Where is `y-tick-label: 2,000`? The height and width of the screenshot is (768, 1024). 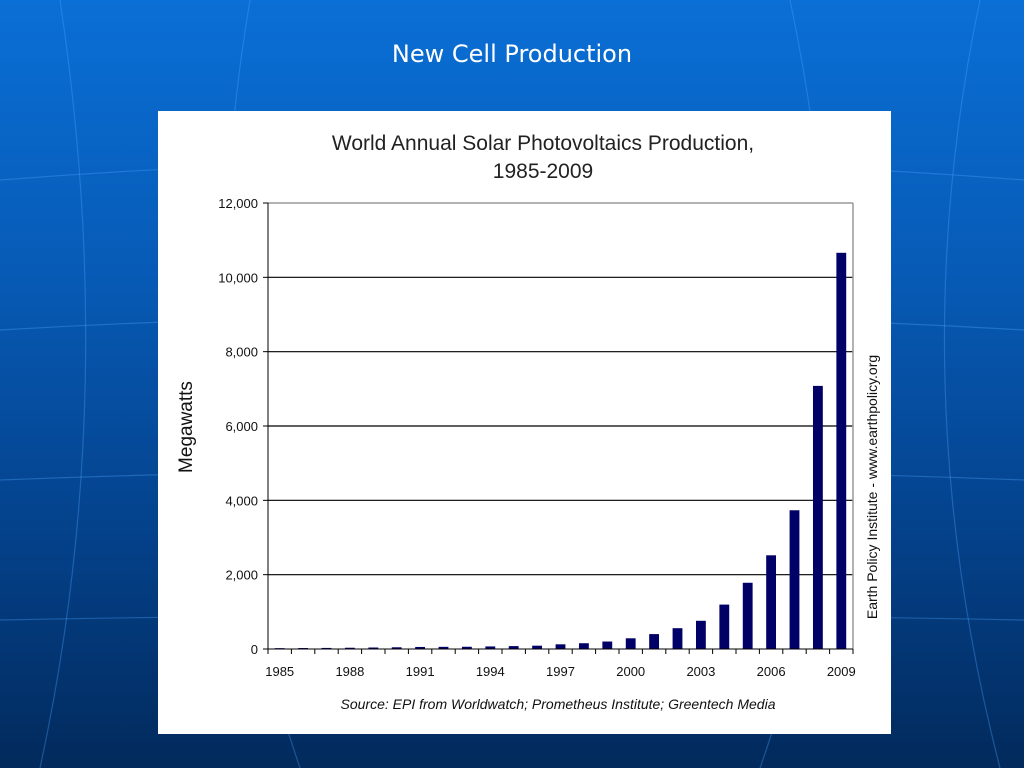 y-tick-label: 2,000 is located at coordinates (241, 575).